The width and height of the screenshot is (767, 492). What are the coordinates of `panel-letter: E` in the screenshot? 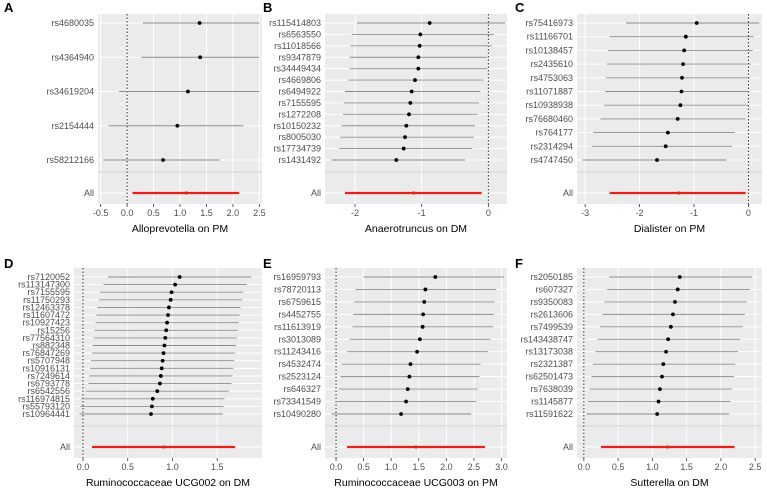 It's located at (267, 263).